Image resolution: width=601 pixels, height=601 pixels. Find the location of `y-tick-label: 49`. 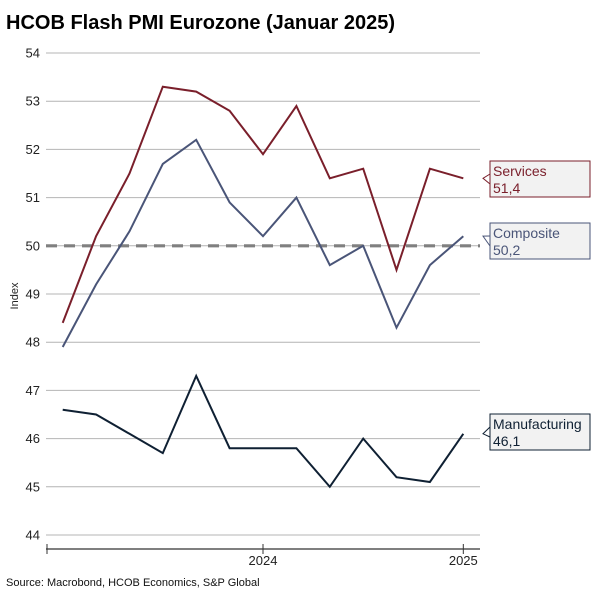

y-tick-label: 49 is located at coordinates (33, 294).